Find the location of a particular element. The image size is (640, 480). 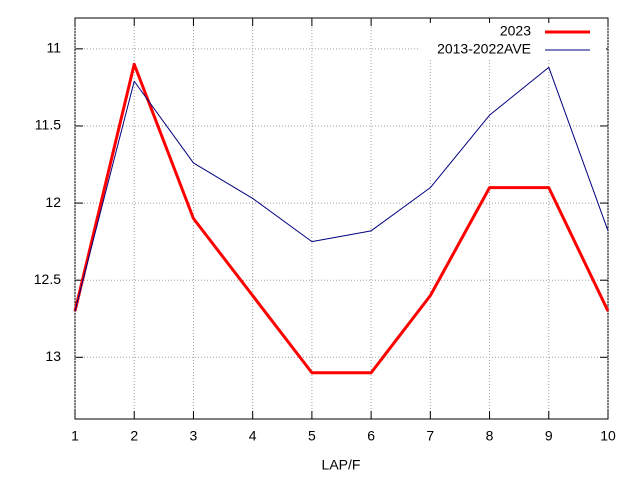

y-tick-label: 11 is located at coordinates (53, 48).